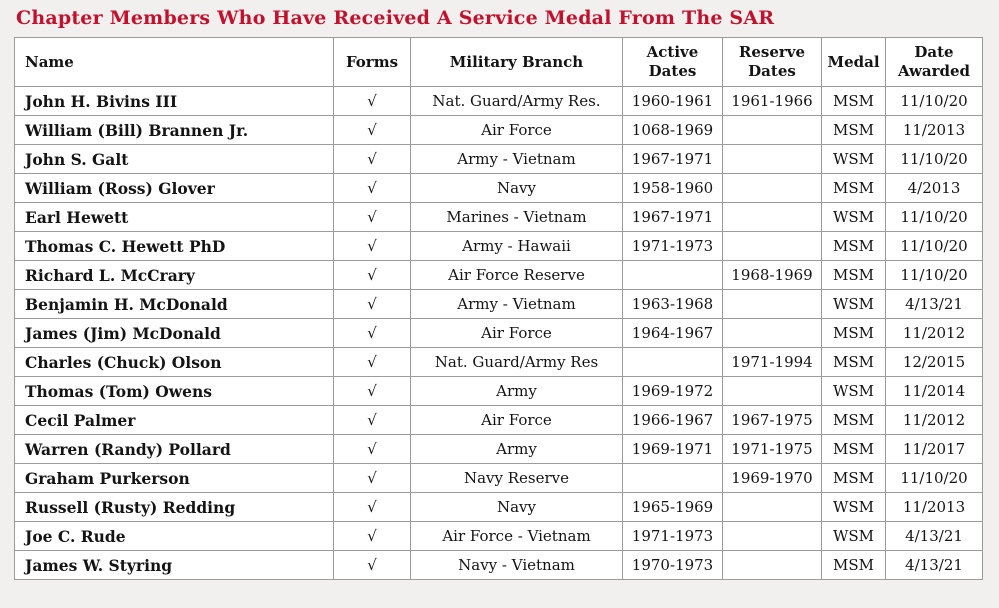 The height and width of the screenshot is (608, 999). What do you see at coordinates (174, 246) in the screenshot?
I see `cell-name: Thomas C. Hewett PhD` at bounding box center [174, 246].